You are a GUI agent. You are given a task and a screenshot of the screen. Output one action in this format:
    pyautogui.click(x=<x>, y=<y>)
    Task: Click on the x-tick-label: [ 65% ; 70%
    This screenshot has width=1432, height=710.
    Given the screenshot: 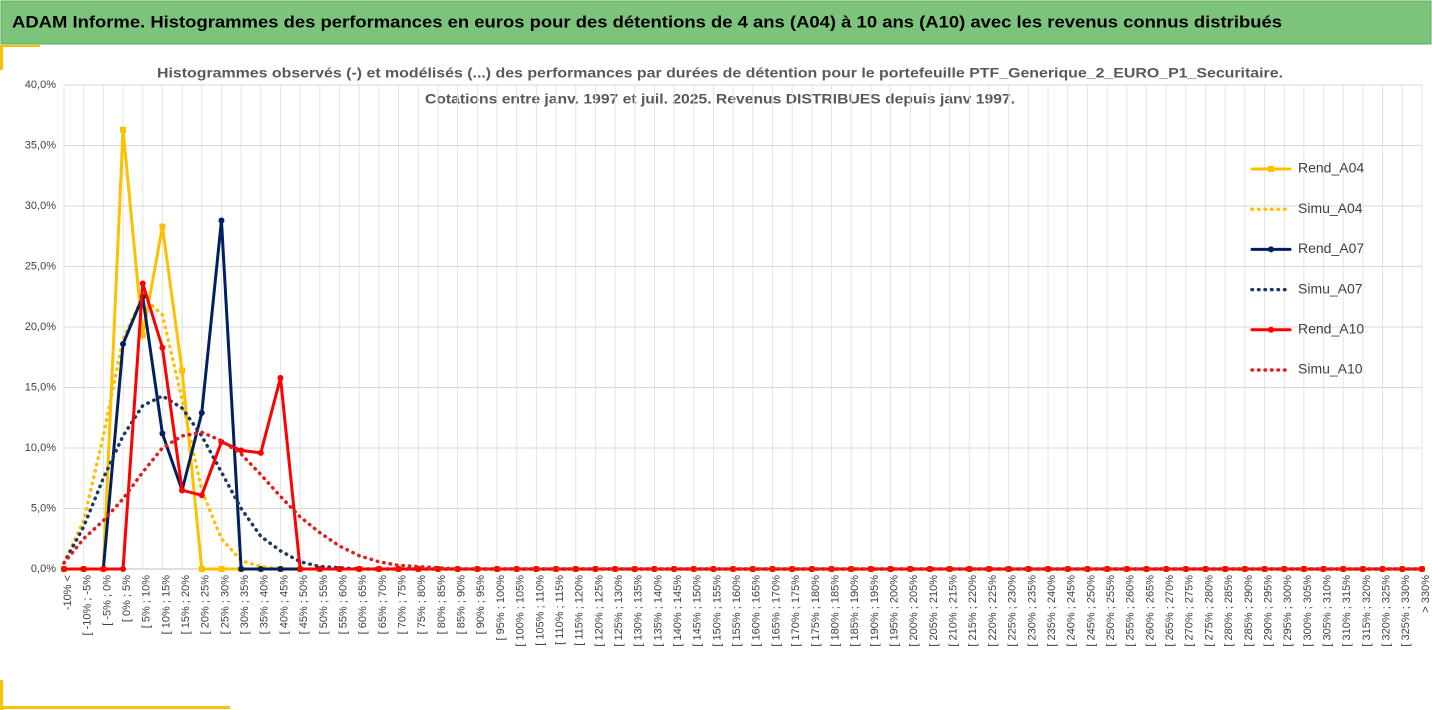 What is the action you would take?
    pyautogui.click(x=383, y=605)
    